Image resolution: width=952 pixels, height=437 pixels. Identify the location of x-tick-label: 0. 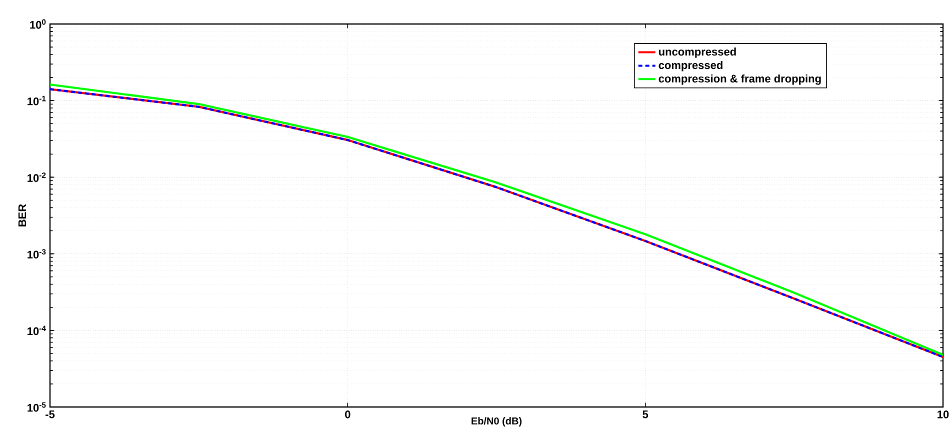
(347, 414).